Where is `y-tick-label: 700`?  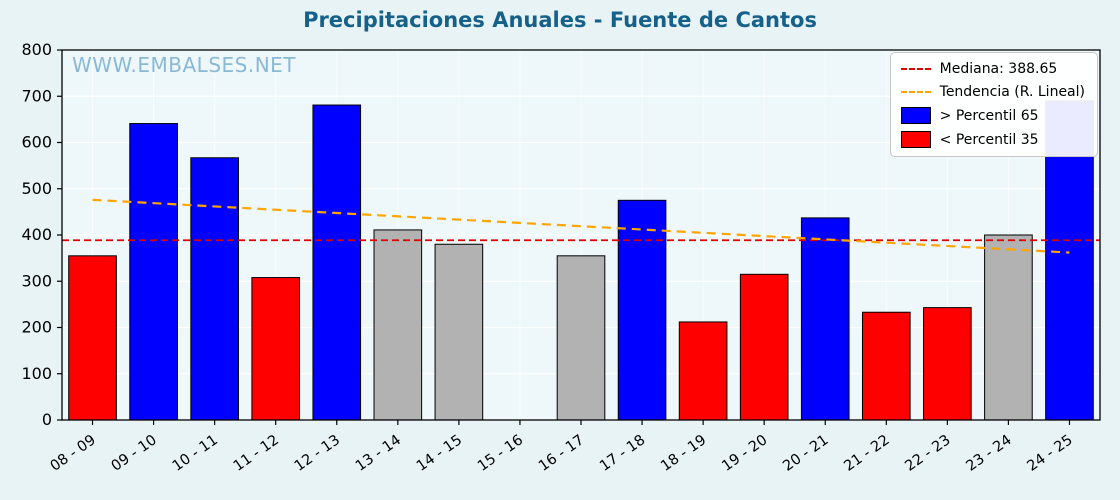 y-tick-label: 700 is located at coordinates (36, 95).